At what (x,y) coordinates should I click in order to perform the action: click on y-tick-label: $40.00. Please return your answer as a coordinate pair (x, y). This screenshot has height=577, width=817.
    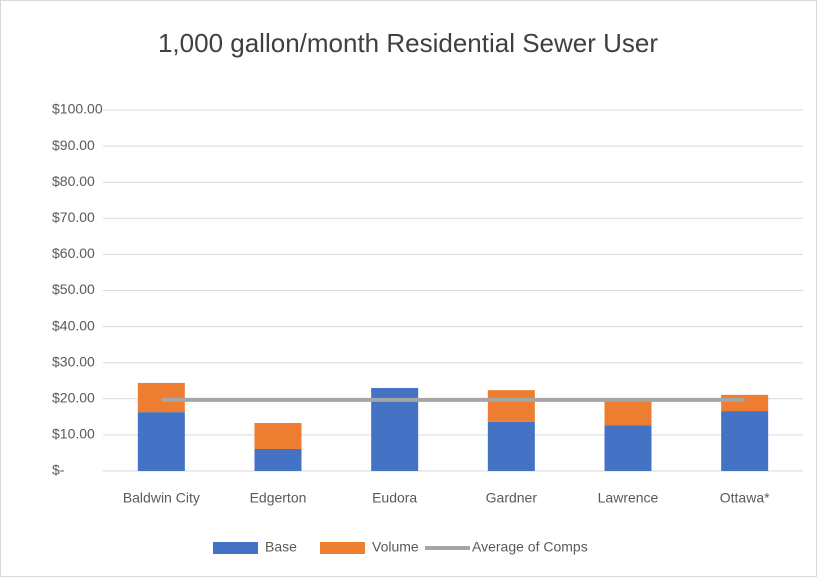
    Looking at the image, I should click on (73, 325).